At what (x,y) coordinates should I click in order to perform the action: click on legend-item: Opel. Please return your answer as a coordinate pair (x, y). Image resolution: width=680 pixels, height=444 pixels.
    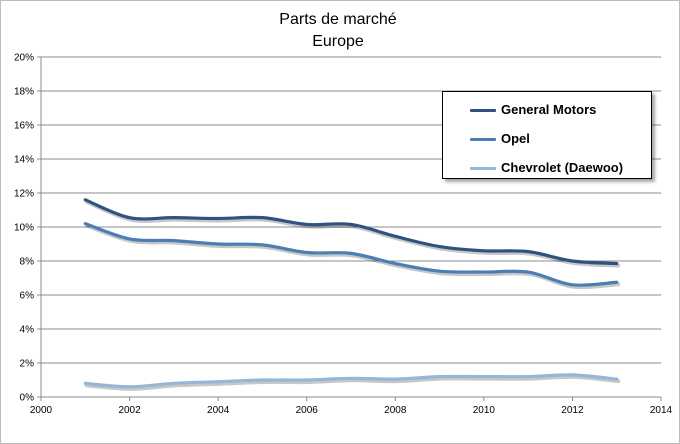
    Looking at the image, I should click on (547, 139).